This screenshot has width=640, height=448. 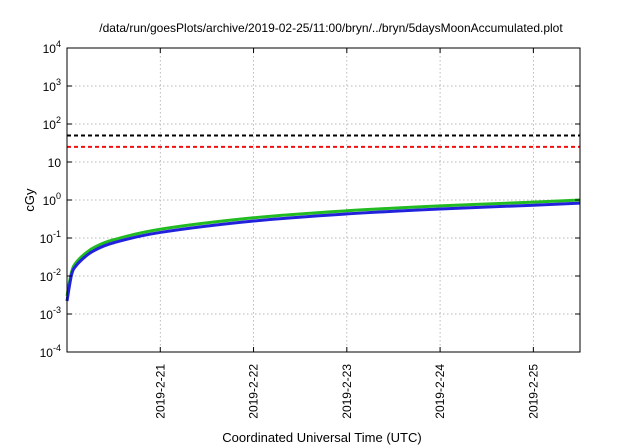 I want to click on x-tick-label: 2019-2-24, so click(x=440, y=391).